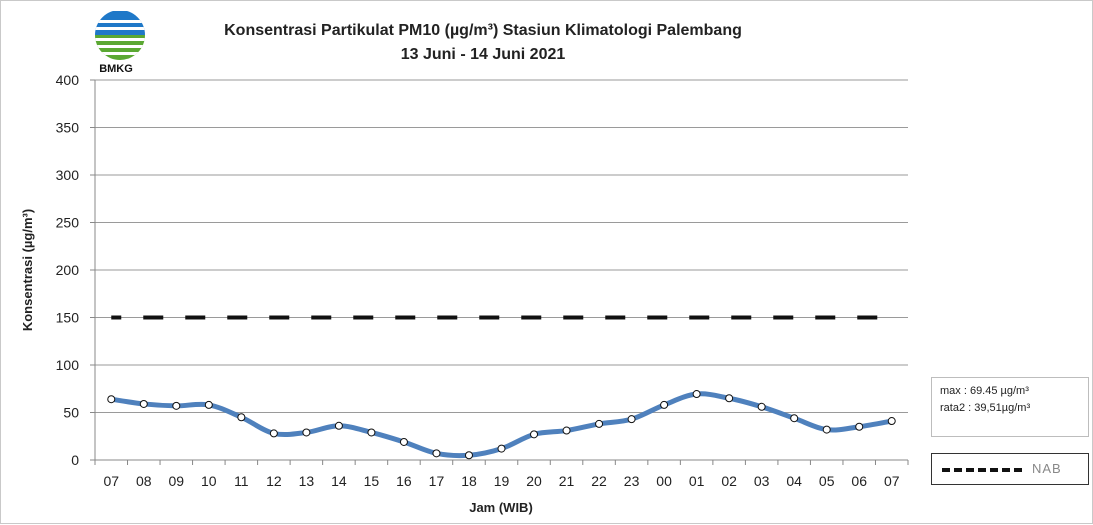  What do you see at coordinates (729, 481) in the screenshot?
I see `x-tick-label: 02` at bounding box center [729, 481].